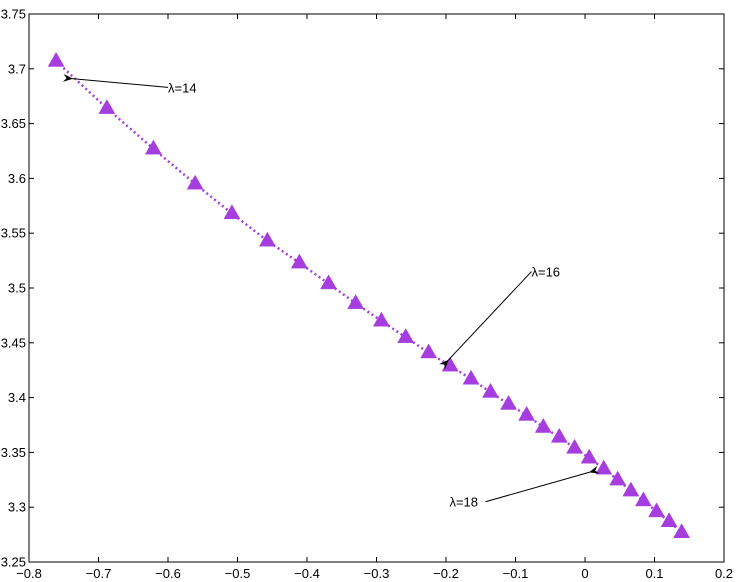  I want to click on y-tick-label: 3.55, so click(13, 233).